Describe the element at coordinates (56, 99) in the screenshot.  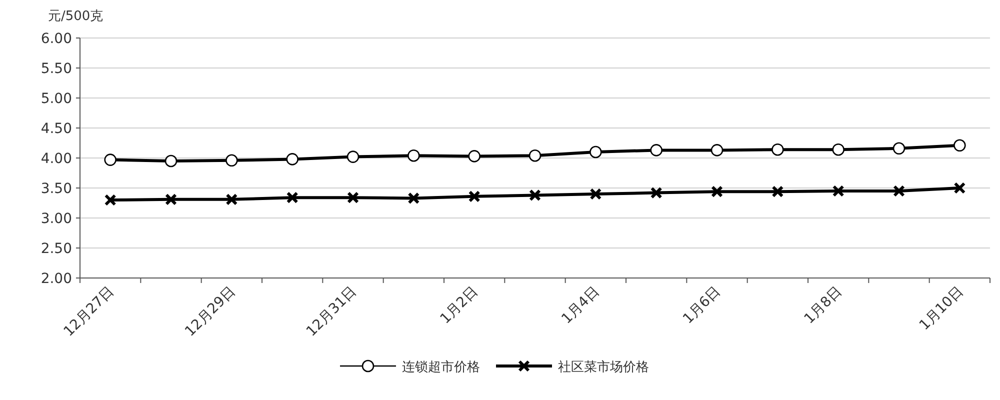
I see `y-tick-label: 5.00` at that location.